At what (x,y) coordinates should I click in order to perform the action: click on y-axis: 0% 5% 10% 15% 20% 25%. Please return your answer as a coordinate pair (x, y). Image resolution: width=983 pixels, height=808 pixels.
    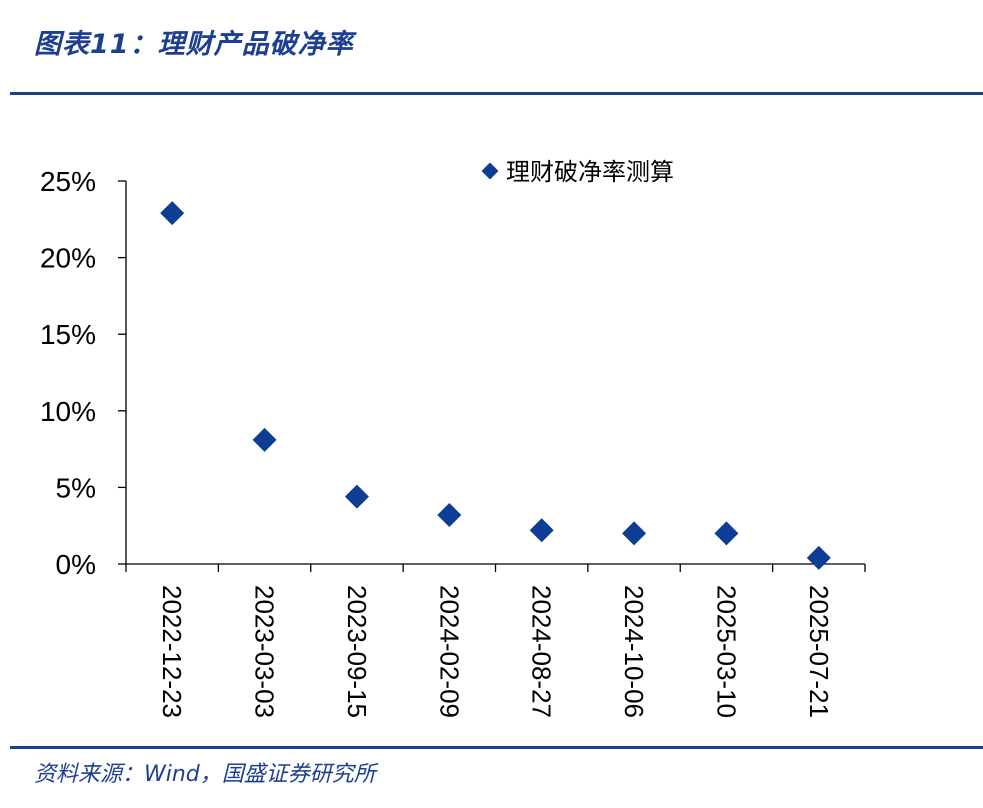
    Looking at the image, I should click on (83, 373).